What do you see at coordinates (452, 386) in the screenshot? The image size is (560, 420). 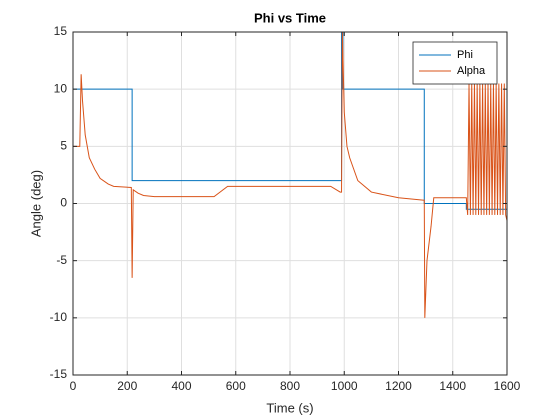 I see `x-tick-label: 1400` at bounding box center [452, 386].